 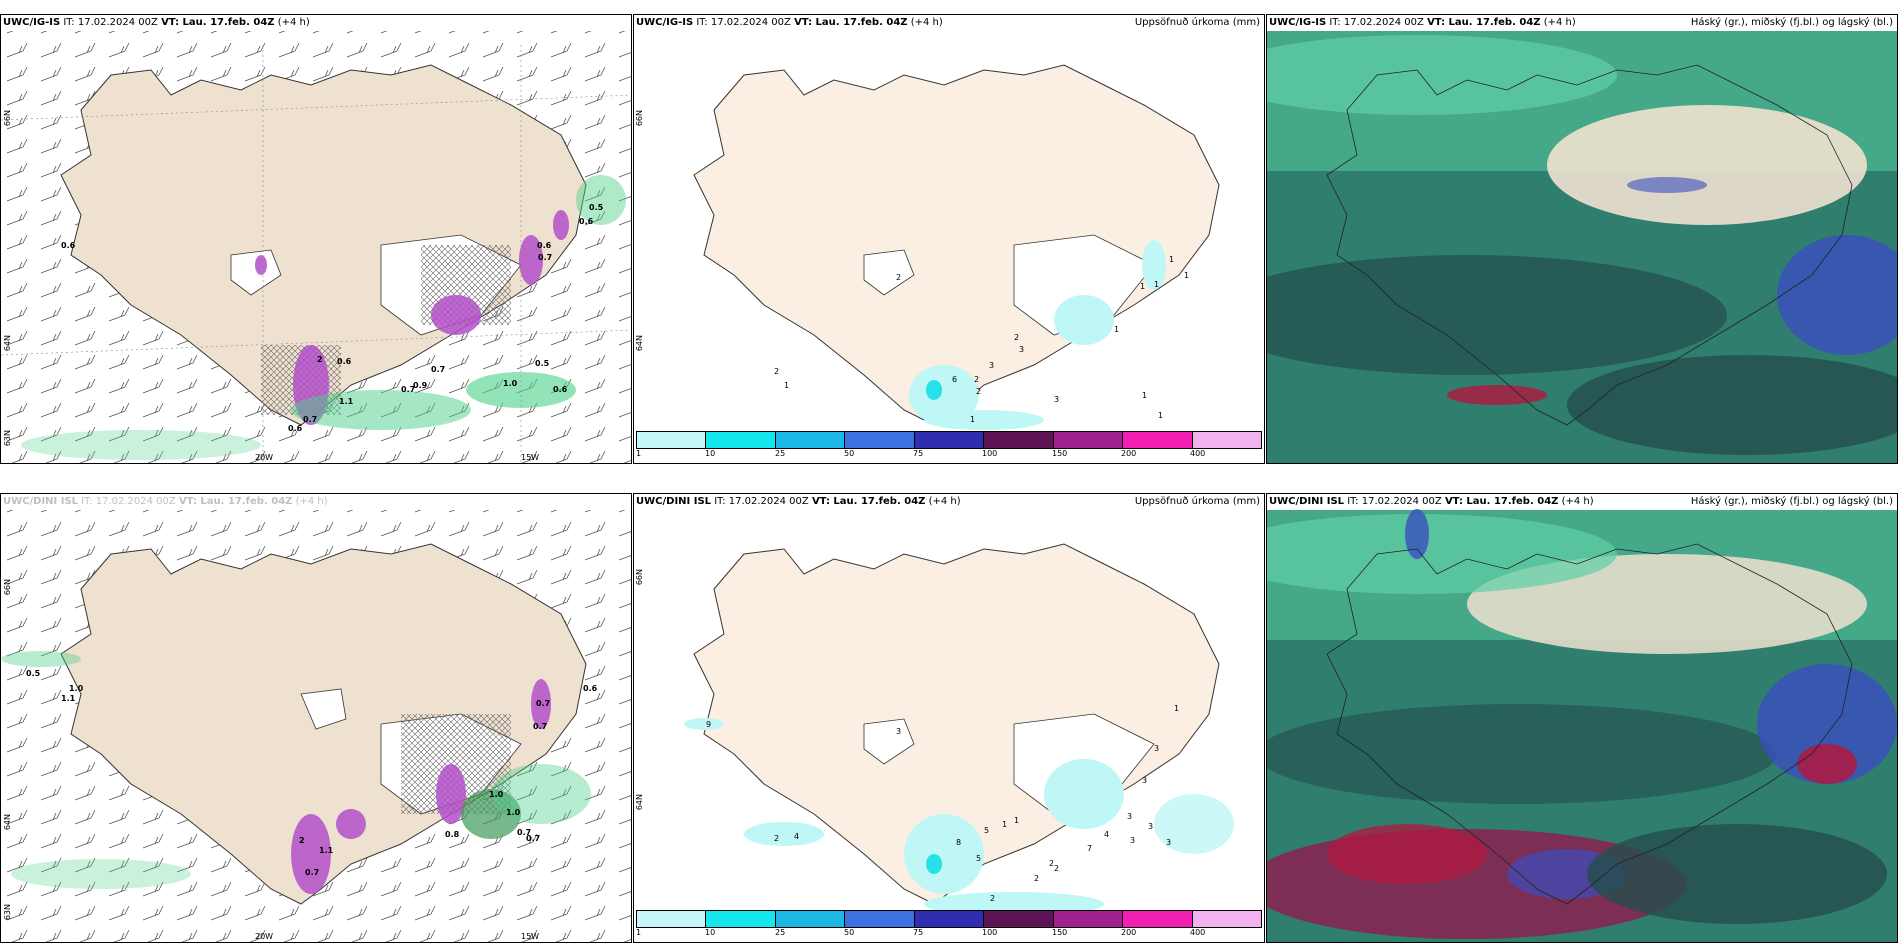 I want to click on colorbar-tick: 1, so click(x=639, y=932).